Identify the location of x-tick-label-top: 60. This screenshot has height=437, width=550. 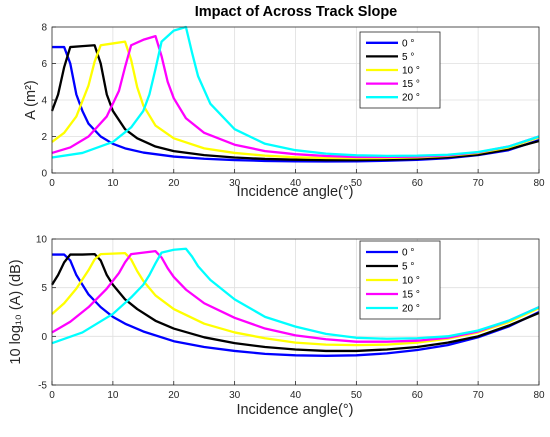
(418, 183).